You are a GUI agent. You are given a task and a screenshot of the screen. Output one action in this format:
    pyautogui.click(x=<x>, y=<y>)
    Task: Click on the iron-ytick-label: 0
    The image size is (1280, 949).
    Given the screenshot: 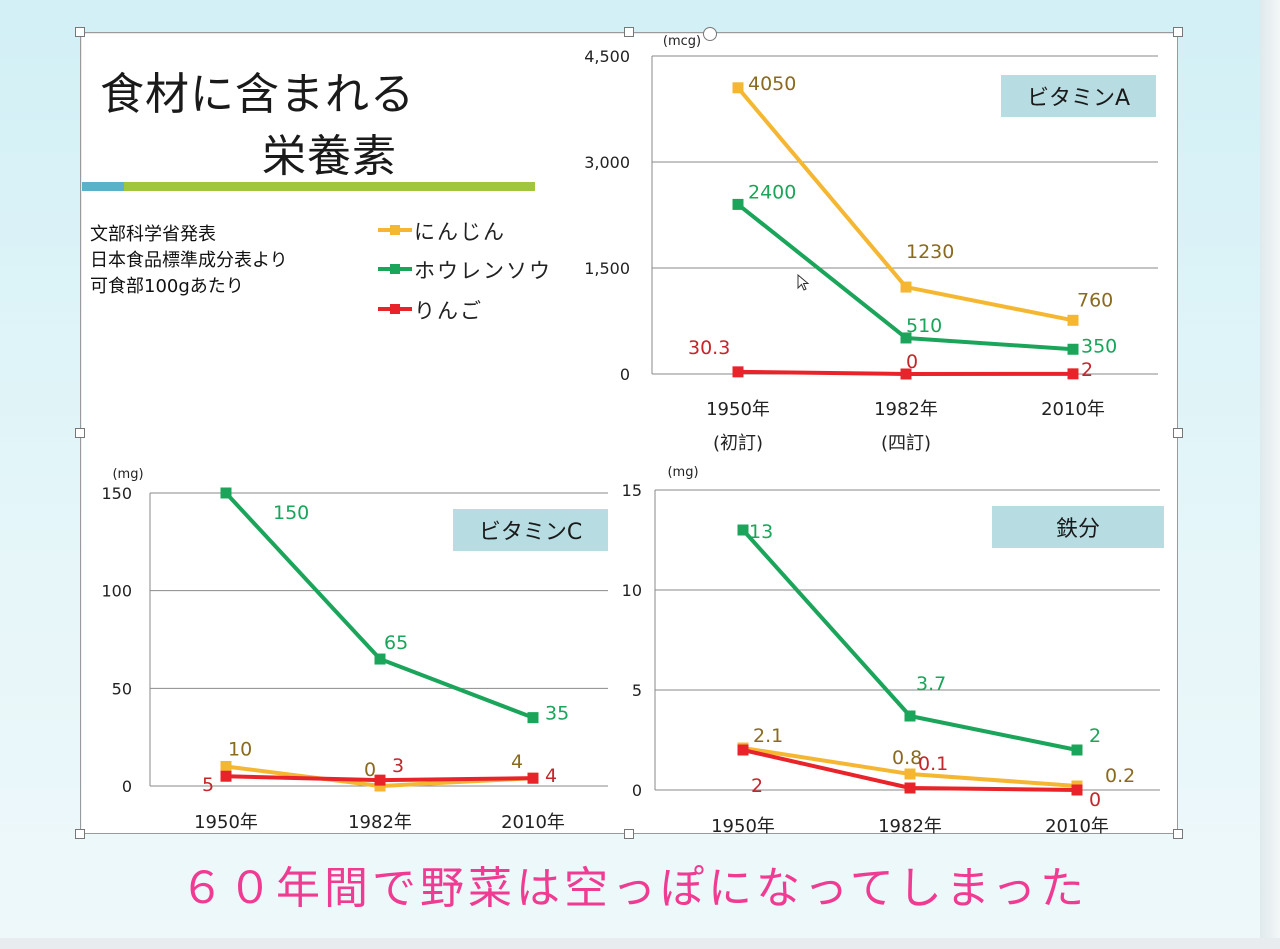 What is the action you would take?
    pyautogui.click(x=637, y=790)
    